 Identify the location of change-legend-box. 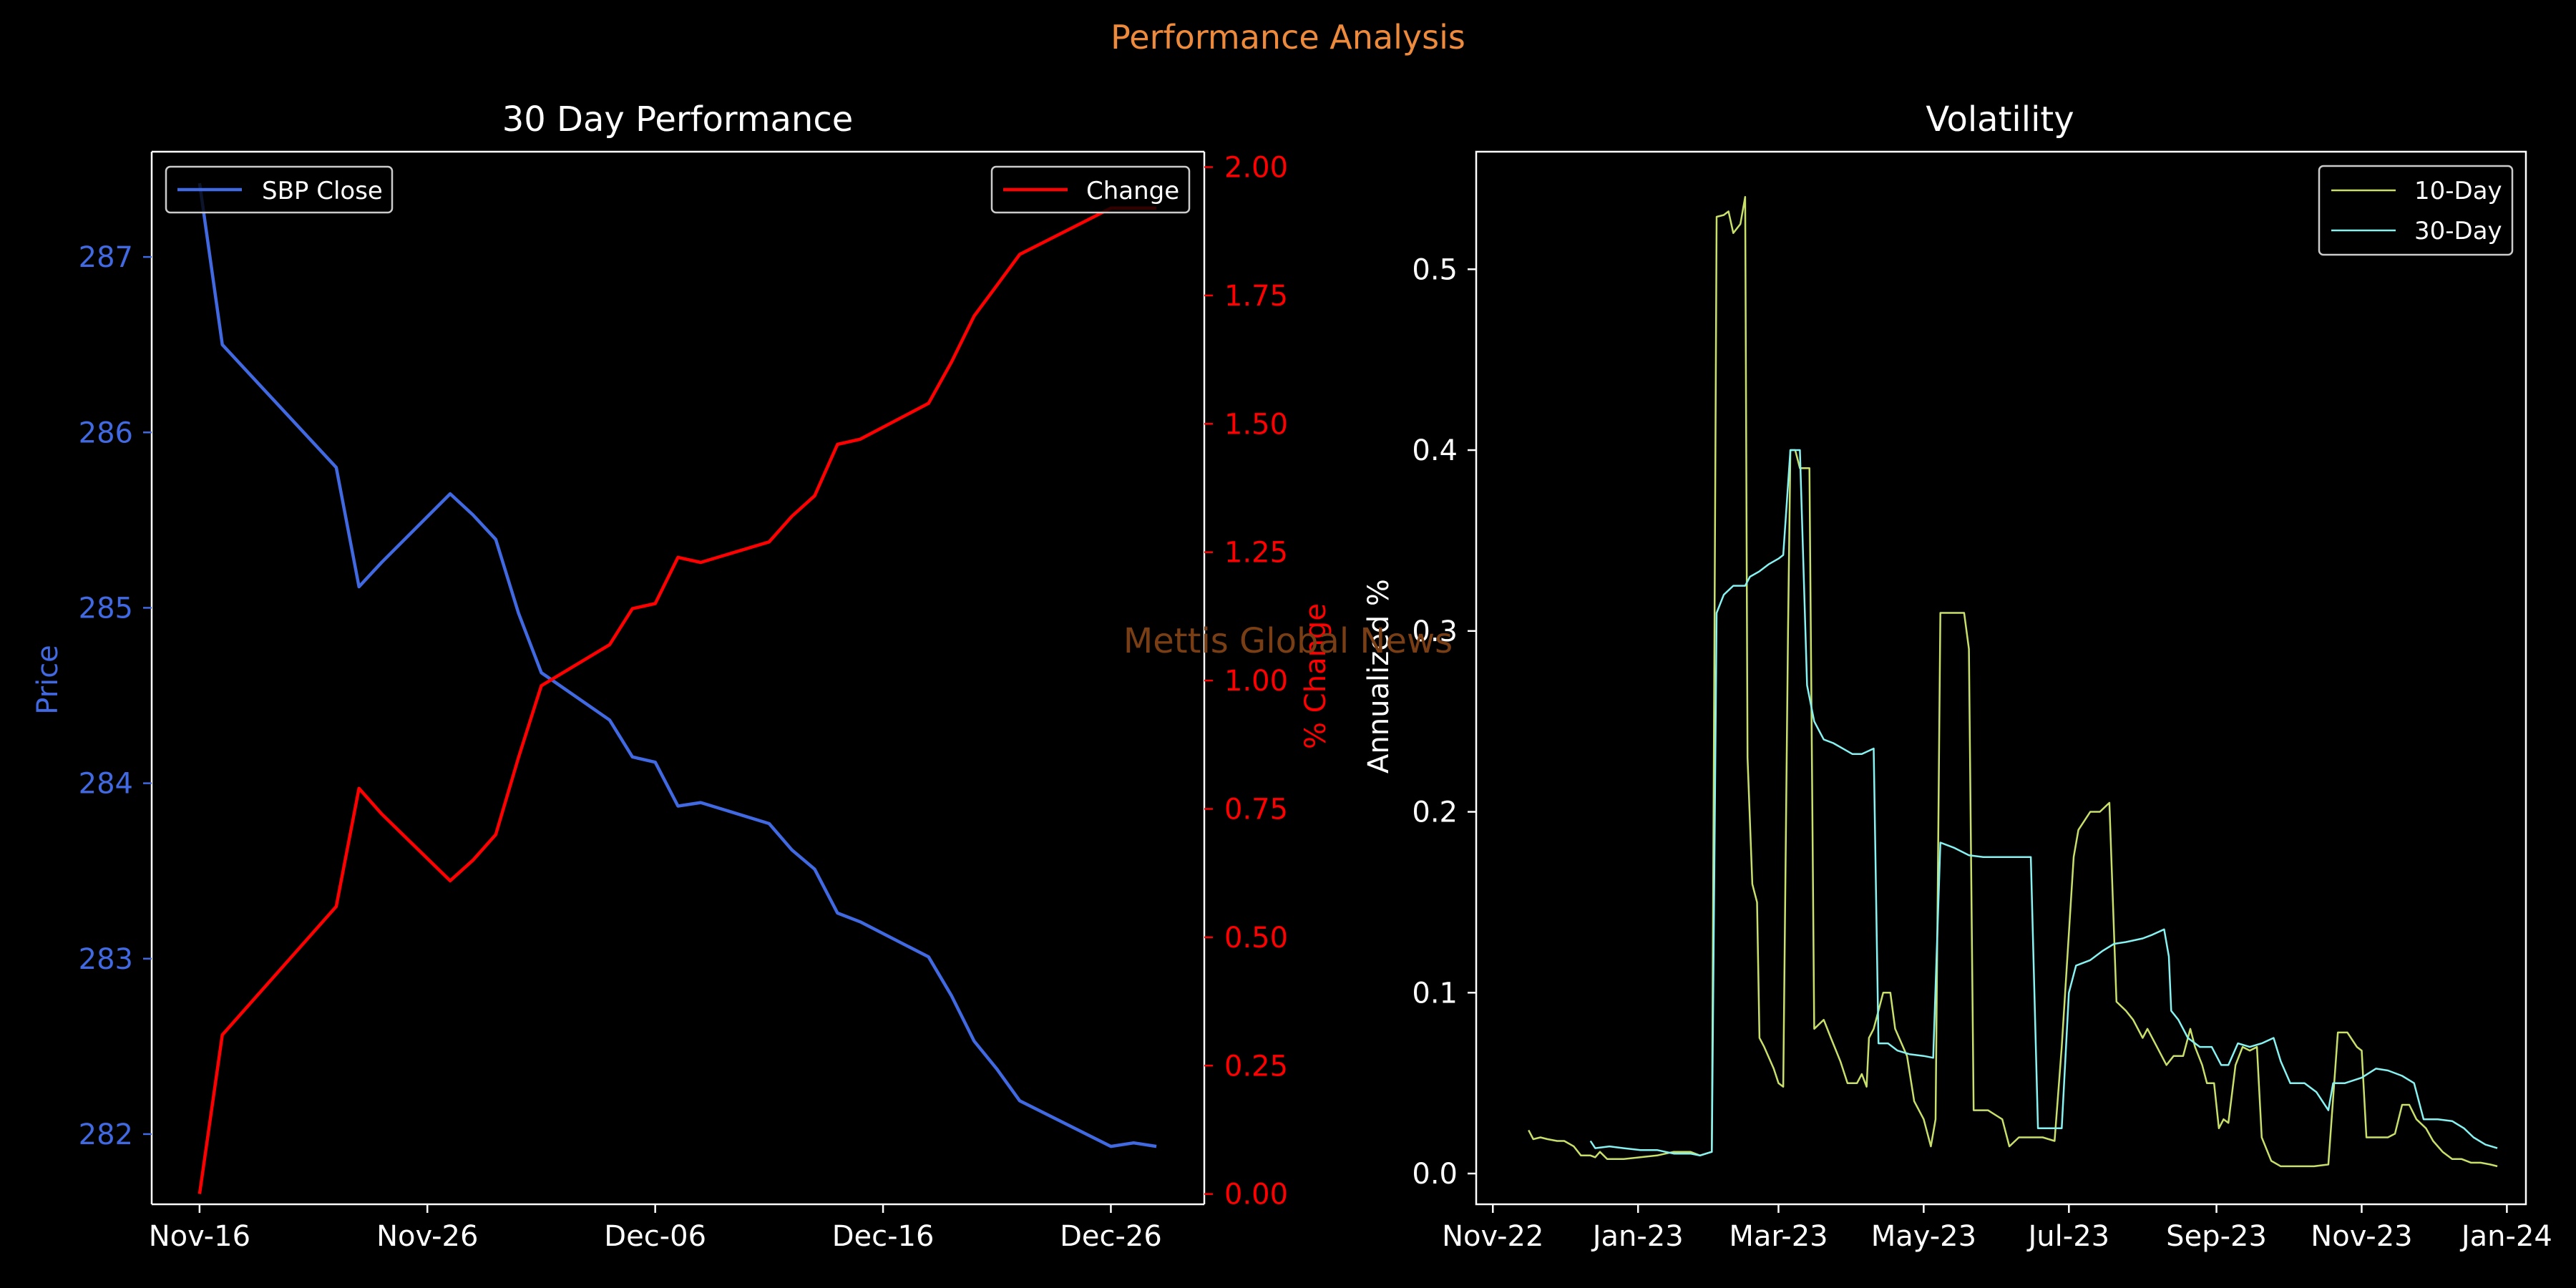
(1090, 189).